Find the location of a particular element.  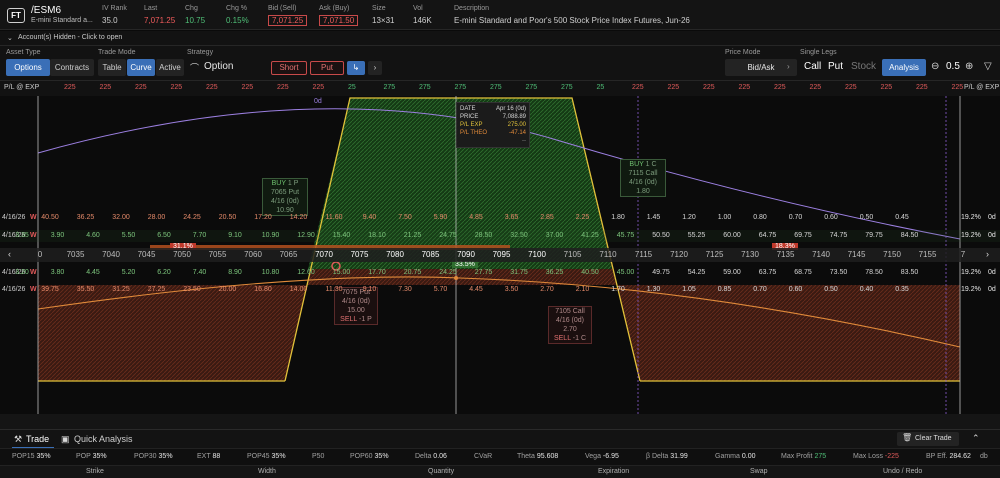

strike-label: 7040 is located at coordinates (111, 254).